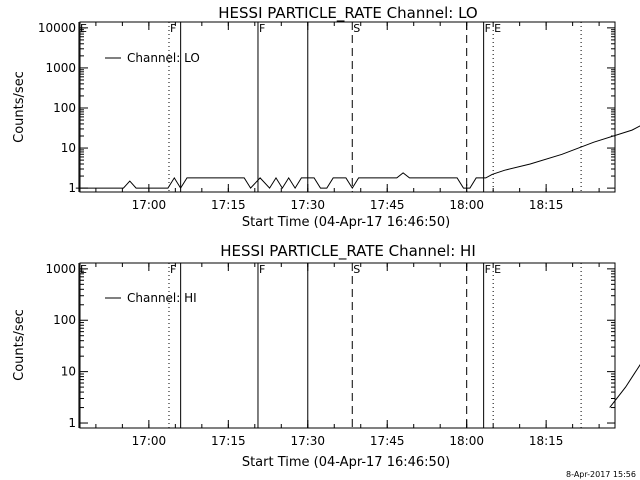  I want to click on x-axis-label-hi: Start Time (04-Apr-17 16:46:50), so click(346, 462).